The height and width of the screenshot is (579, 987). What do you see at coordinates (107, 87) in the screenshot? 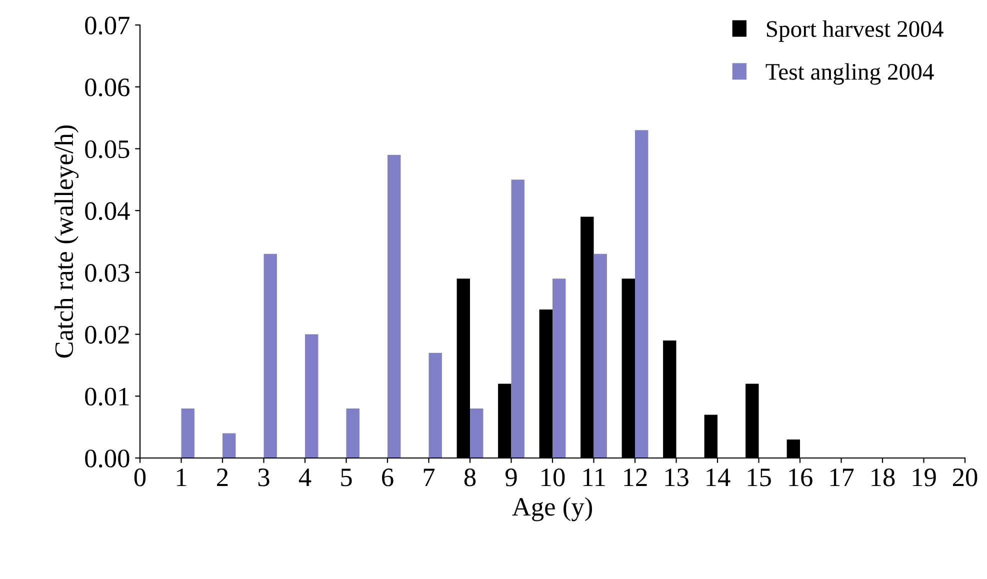
I see `y-tick-label: 0.06` at bounding box center [107, 87].